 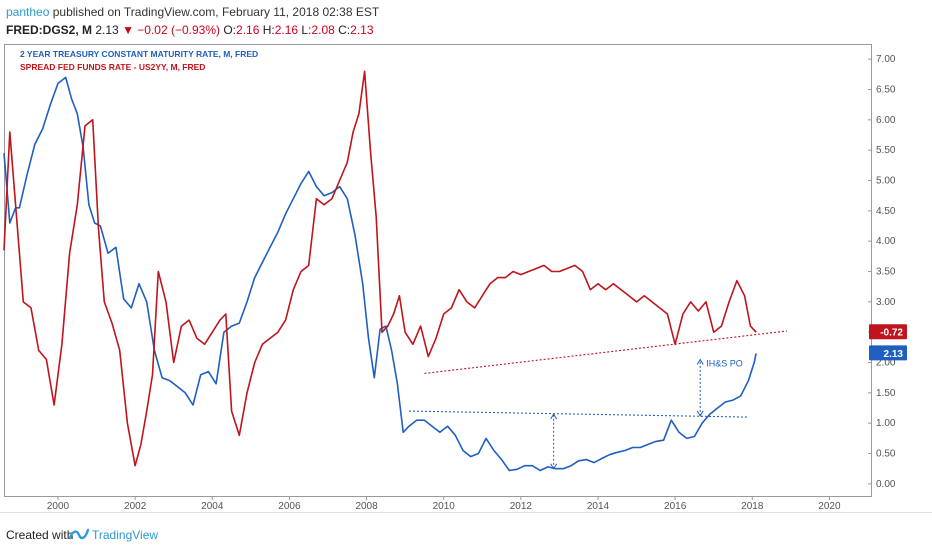 What do you see at coordinates (886, 363) in the screenshot?
I see `y-tick-label: 2.00` at bounding box center [886, 363].